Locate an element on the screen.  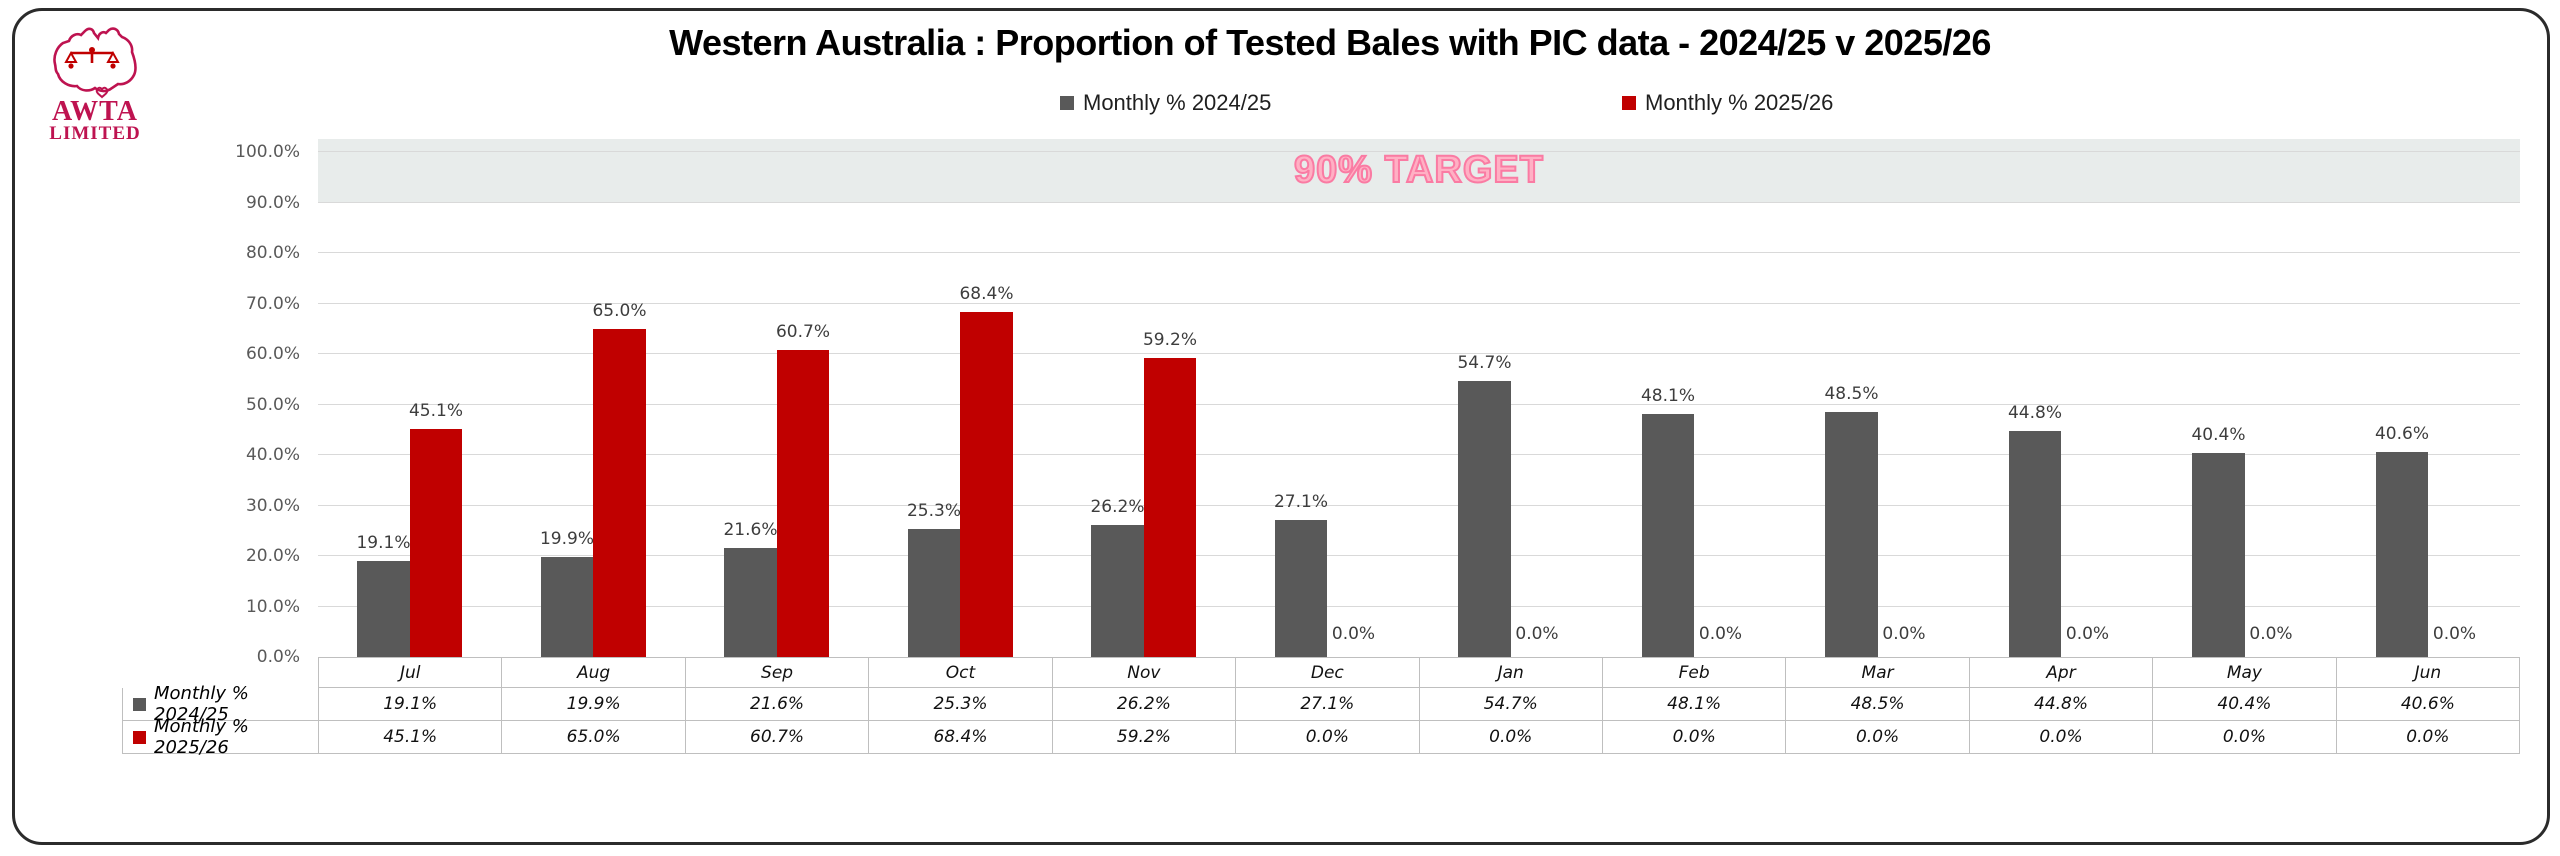
awta-australia-map-icon is located at coordinates (95, 63).